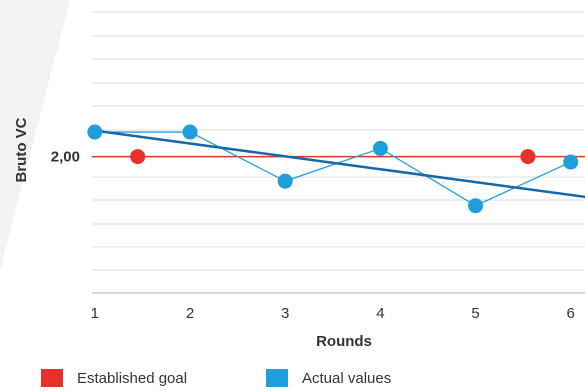  I want to click on legend-item-actual-values: Actual values, so click(328, 378).